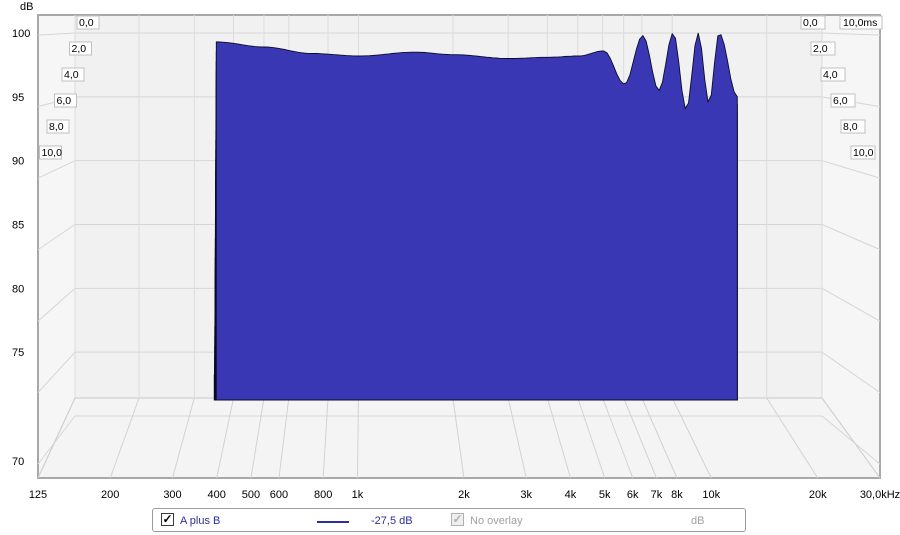 The width and height of the screenshot is (900, 535). What do you see at coordinates (251, 495) in the screenshot?
I see `x-tick-label: 500` at bounding box center [251, 495].